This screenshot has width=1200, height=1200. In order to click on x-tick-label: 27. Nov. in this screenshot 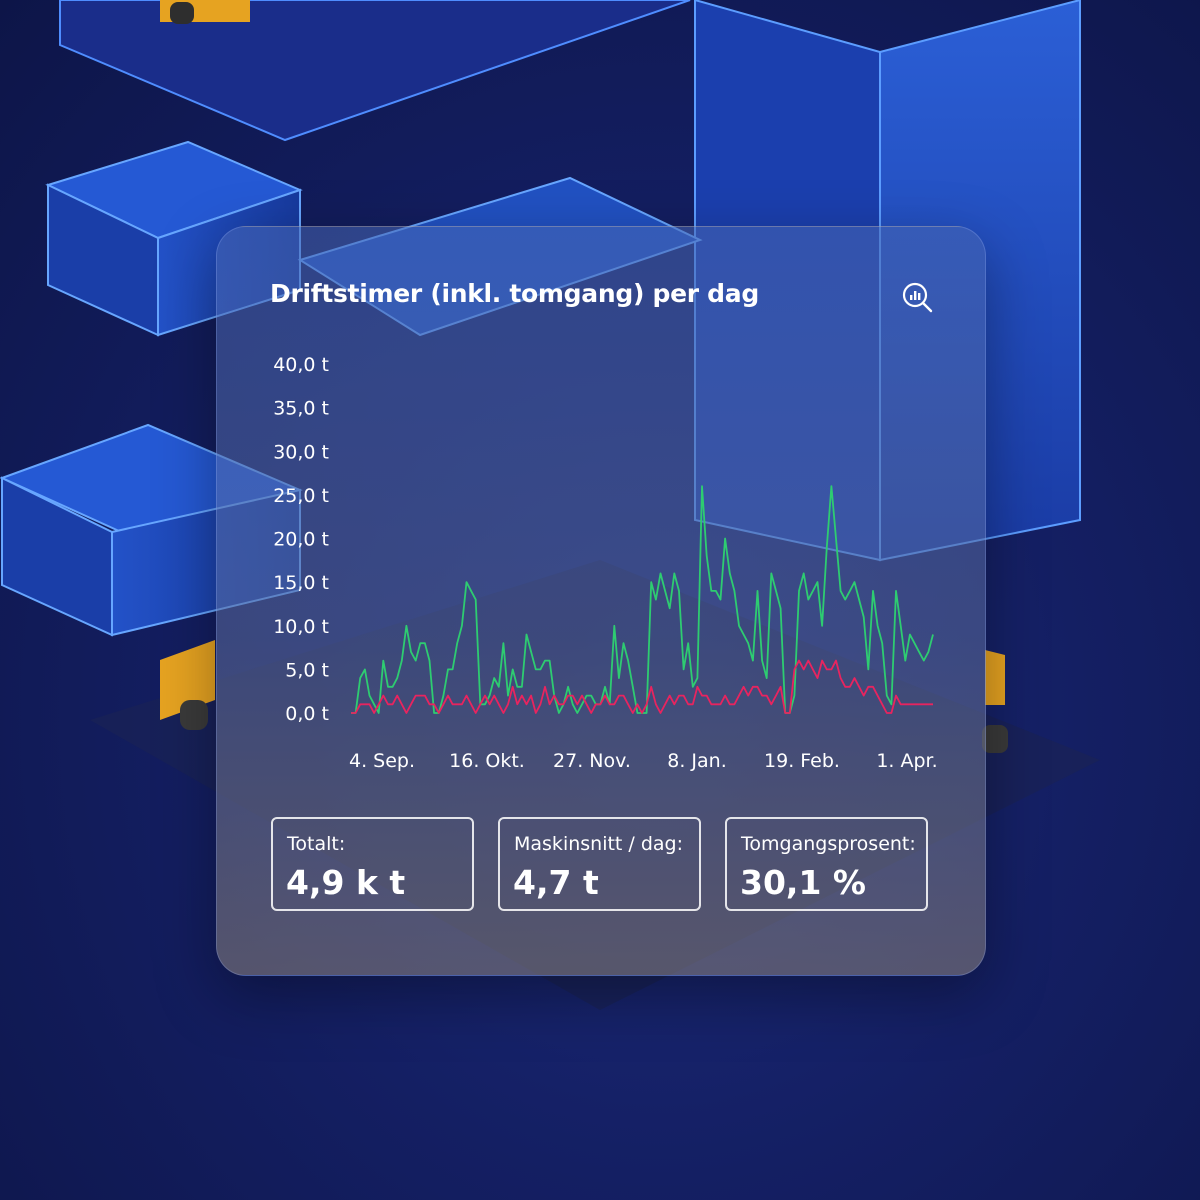, I will do `click(592, 761)`.